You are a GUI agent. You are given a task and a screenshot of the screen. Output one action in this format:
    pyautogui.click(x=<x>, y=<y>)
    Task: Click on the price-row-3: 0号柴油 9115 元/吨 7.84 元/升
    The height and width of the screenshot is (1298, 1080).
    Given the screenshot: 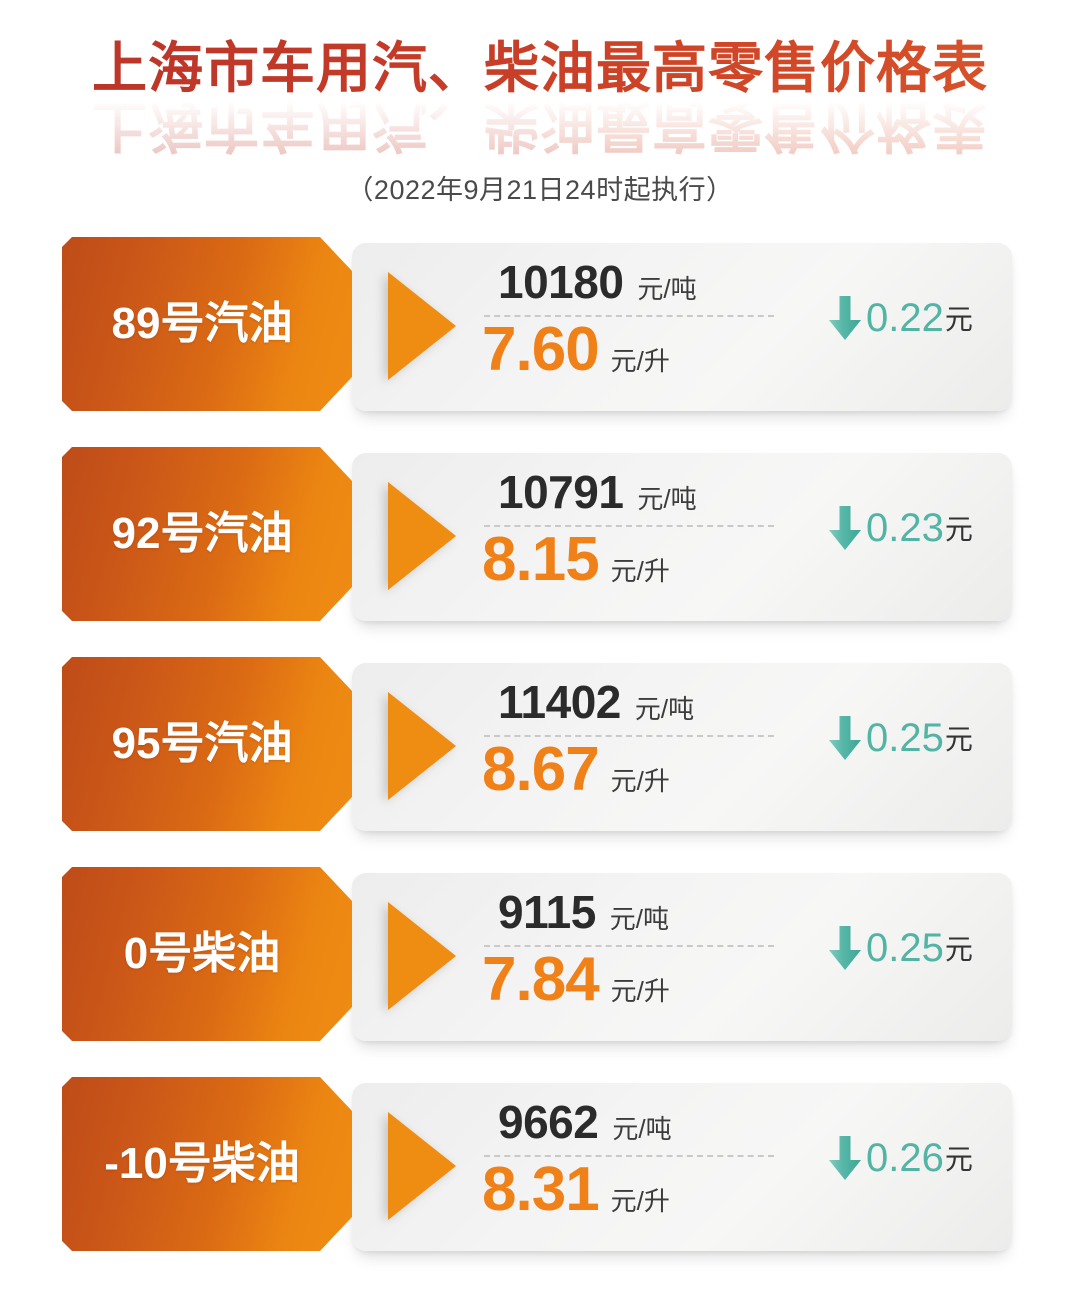 What is the action you would take?
    pyautogui.click(x=540, y=954)
    